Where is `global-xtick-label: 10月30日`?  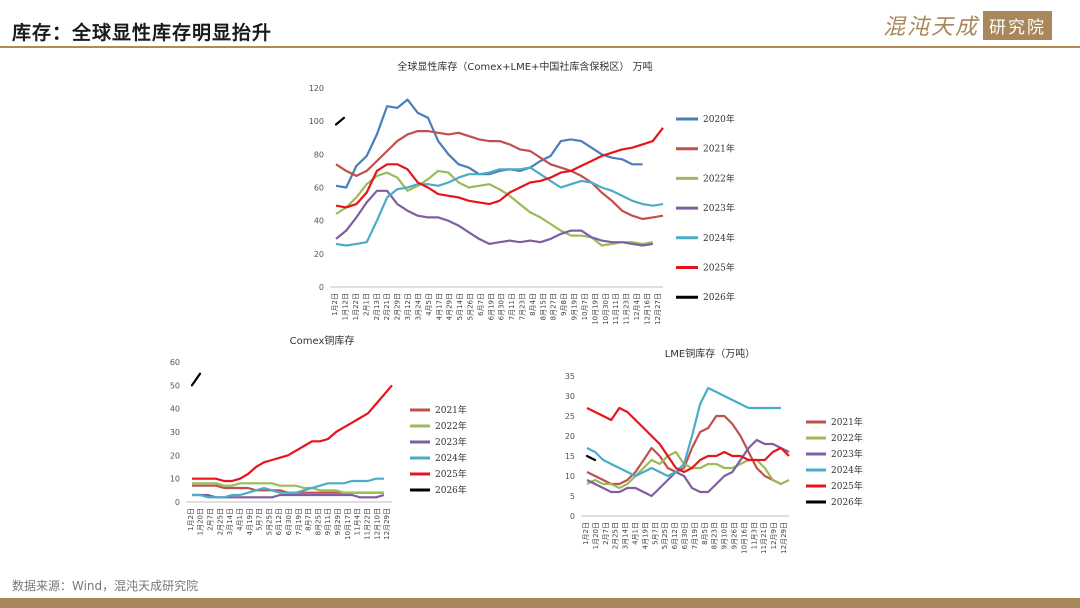
global-xtick-label: 10月30日 is located at coordinates (606, 309).